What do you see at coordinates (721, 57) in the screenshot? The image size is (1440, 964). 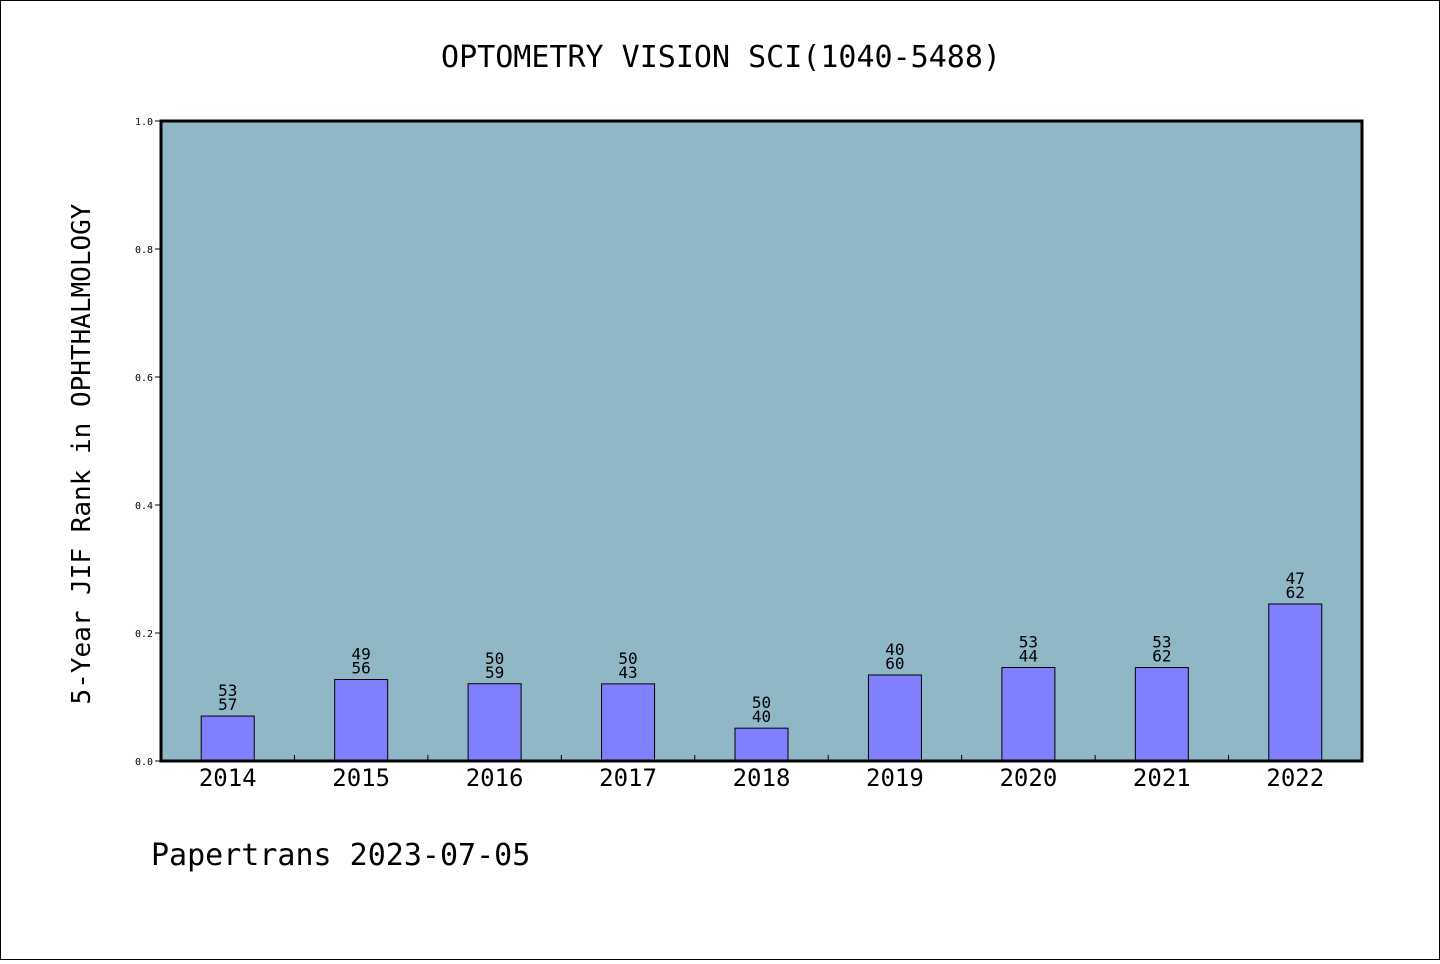 I see `chart-title: OPTOMETRY VISION SCI(1040-5488)` at bounding box center [721, 57].